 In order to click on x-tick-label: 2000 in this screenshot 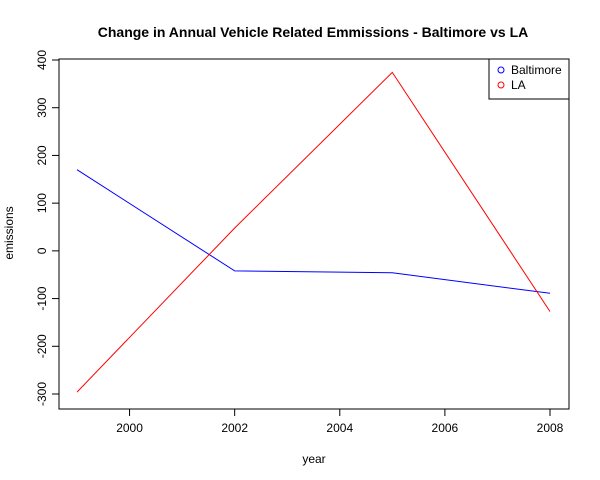, I will do `click(129, 428)`.